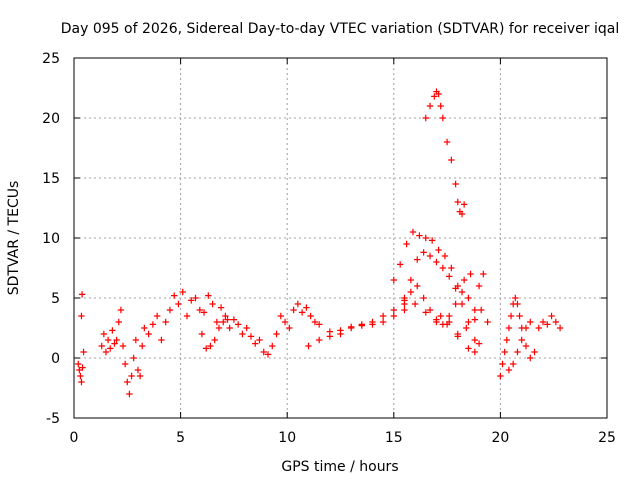 Image resolution: width=640 pixels, height=480 pixels. Describe the element at coordinates (51, 59) in the screenshot. I see `y-tick-label: 25` at that location.